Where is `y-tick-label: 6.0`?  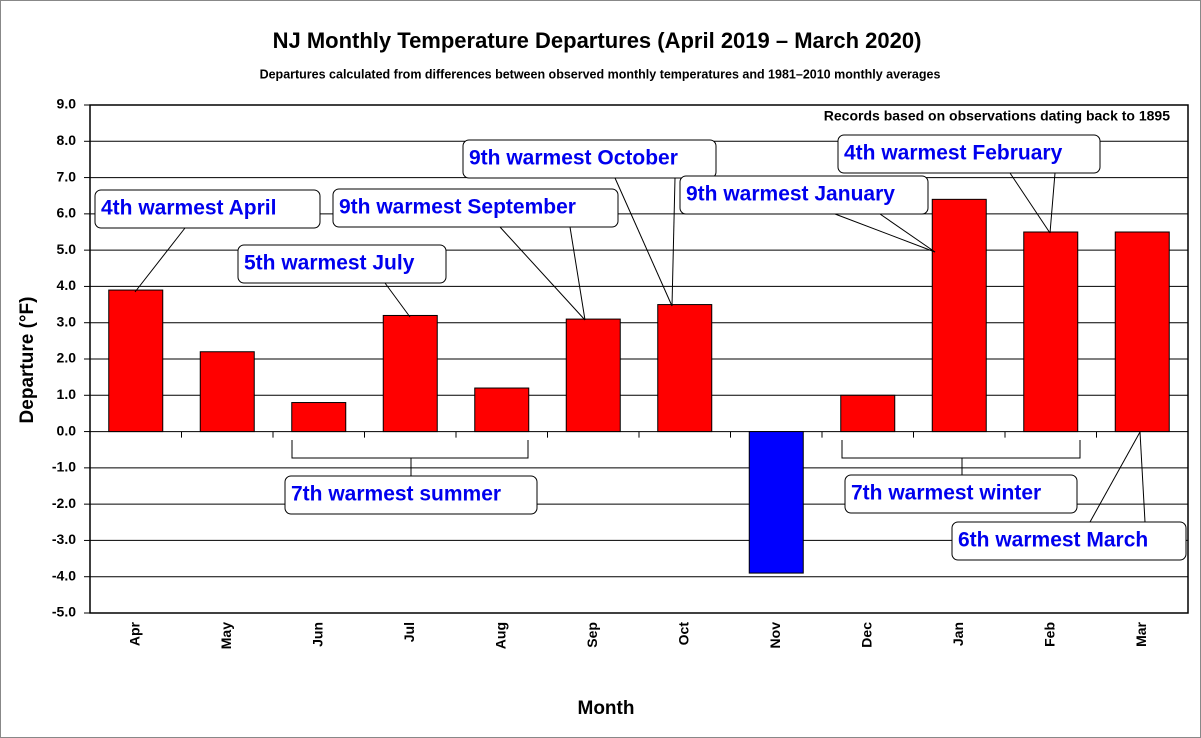
y-tick-label: 6.0 is located at coordinates (67, 213).